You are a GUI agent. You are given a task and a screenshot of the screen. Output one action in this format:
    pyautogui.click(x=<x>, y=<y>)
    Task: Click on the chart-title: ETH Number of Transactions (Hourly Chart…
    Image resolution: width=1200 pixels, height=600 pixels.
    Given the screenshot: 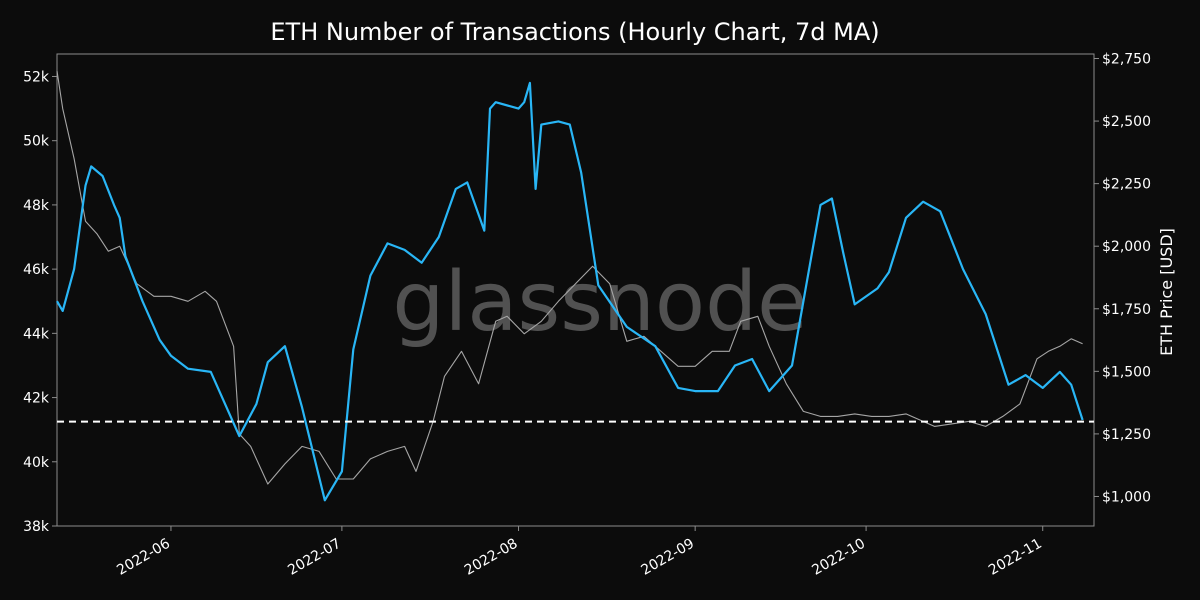 What is the action you would take?
    pyautogui.click(x=574, y=32)
    